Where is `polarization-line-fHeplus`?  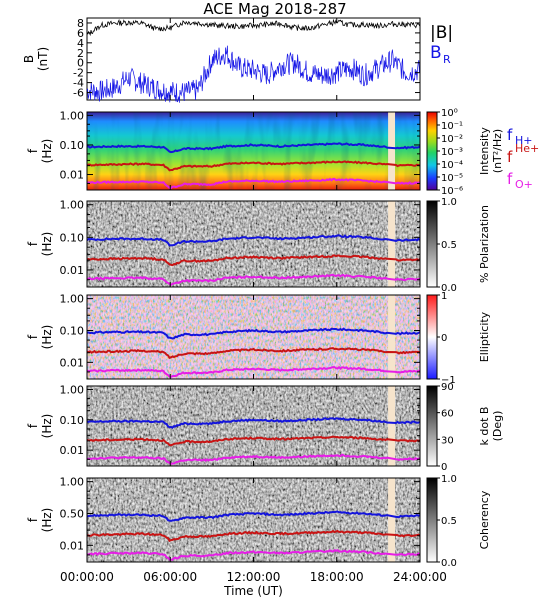 polarization-line-fHeplus is located at coordinates (253, 260).